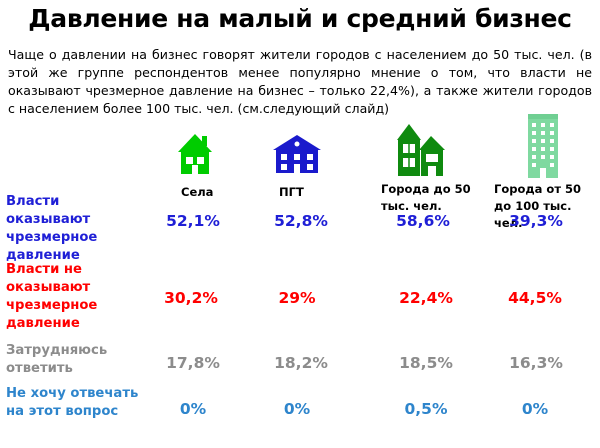  I want to click on value-cell: 0,5%, so click(426, 409).